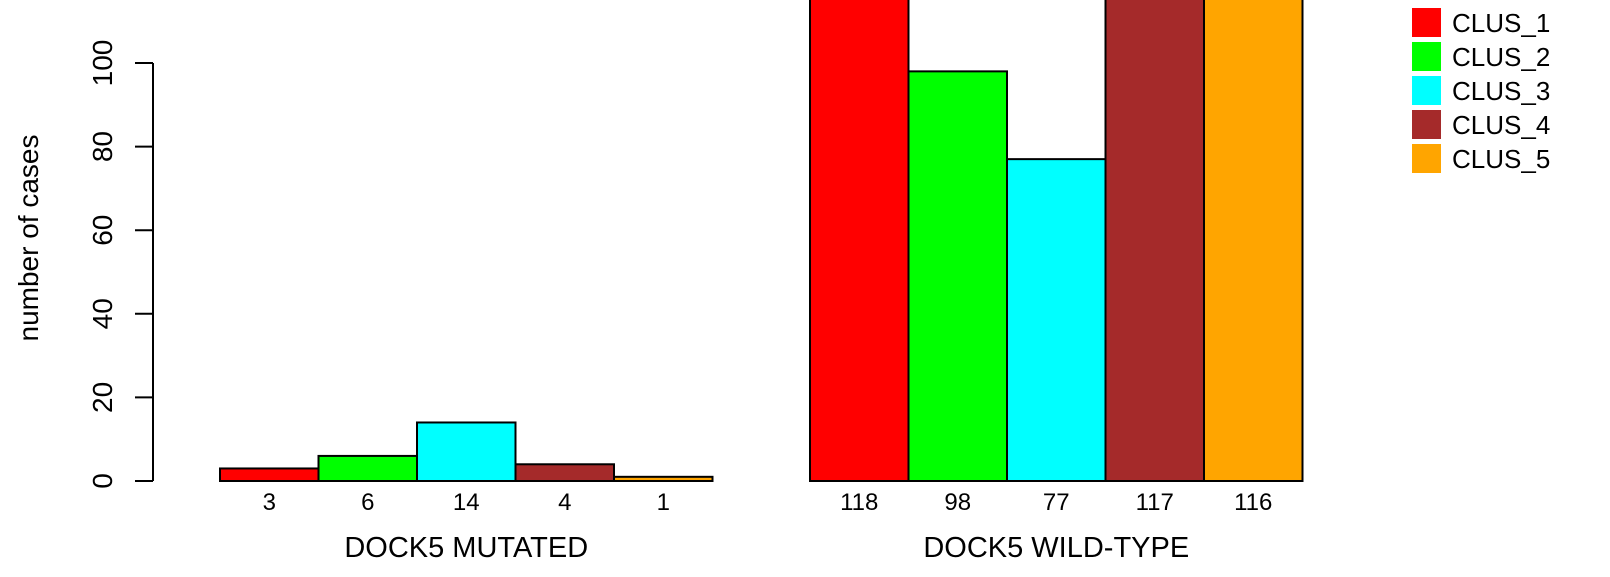 This screenshot has height=577, width=1610. I want to click on bar-value-label: 77, so click(1056, 502).